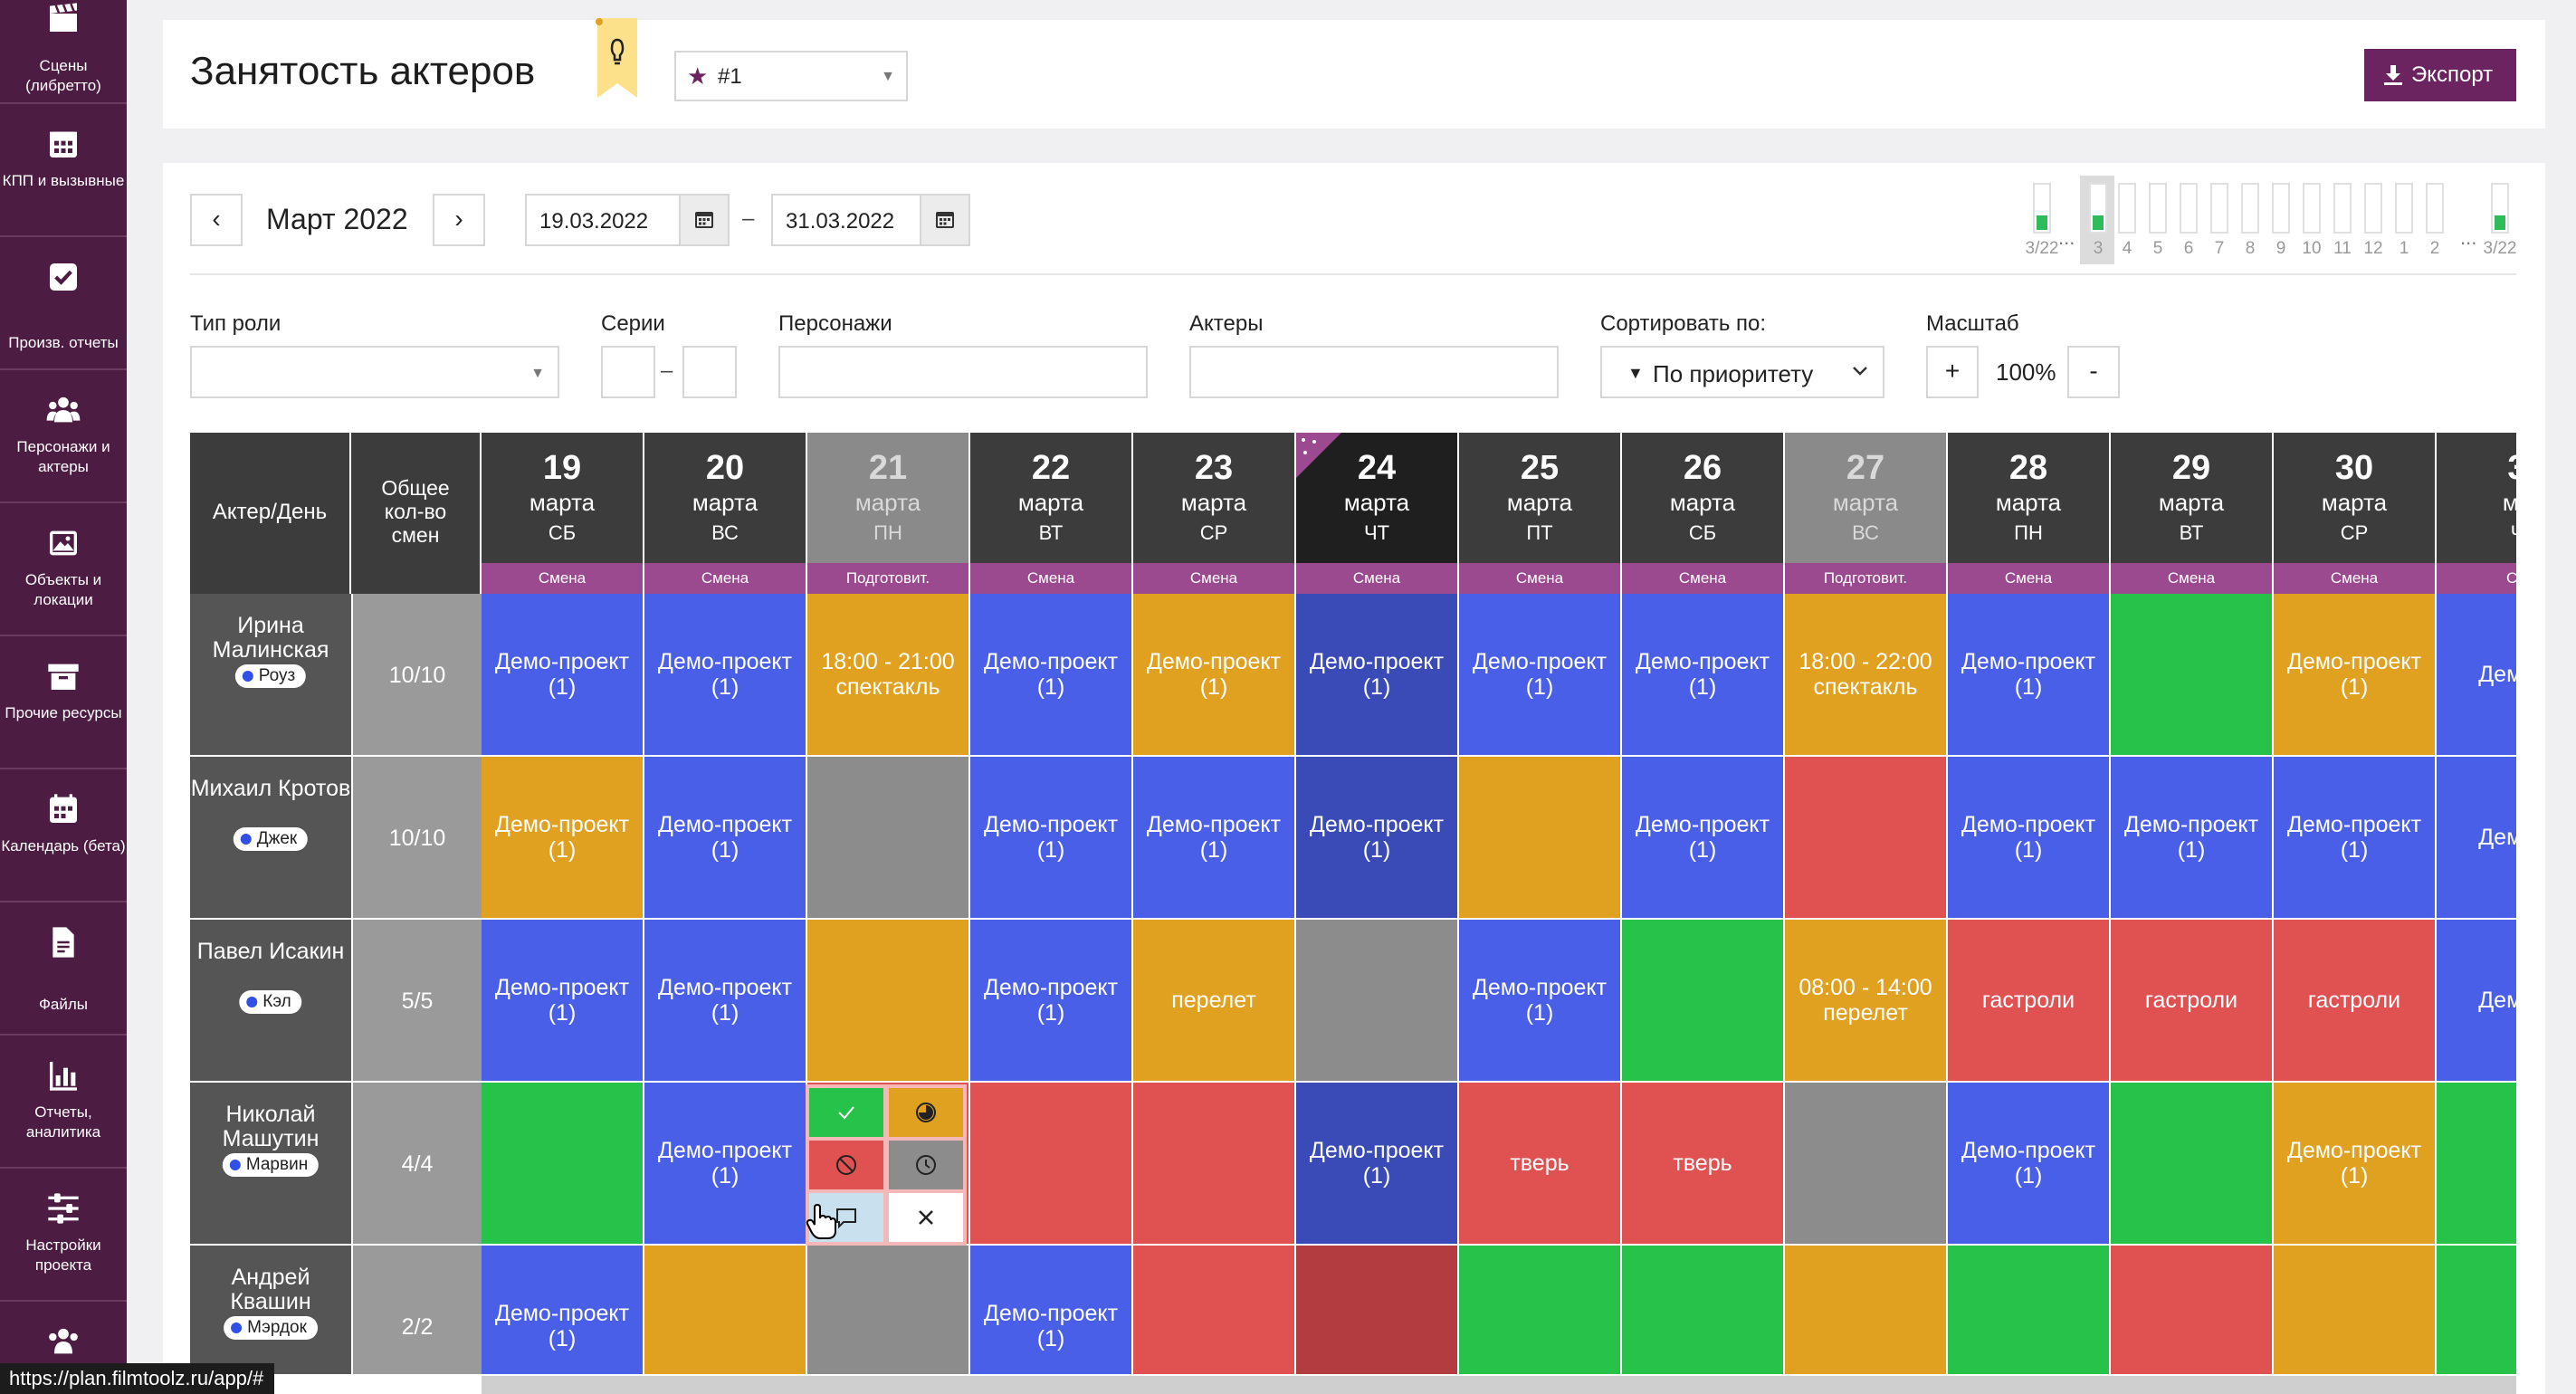 This screenshot has height=1394, width=2576. Describe the element at coordinates (1540, 1164) in the screenshot. I see `schedule-cell: тверь` at that location.